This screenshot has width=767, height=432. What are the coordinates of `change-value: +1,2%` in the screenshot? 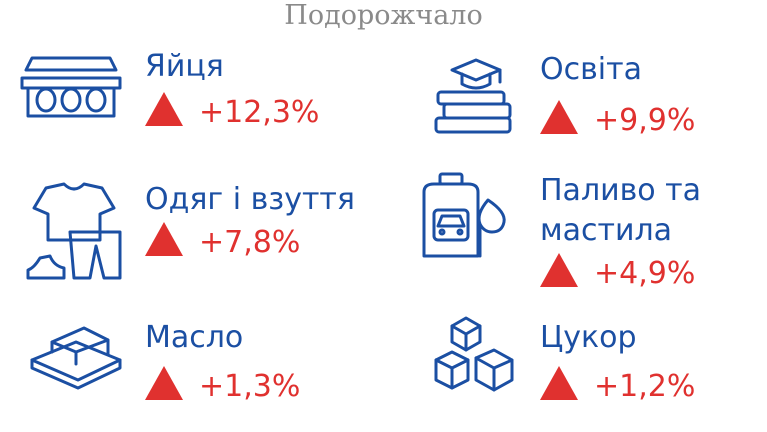 It's located at (645, 386).